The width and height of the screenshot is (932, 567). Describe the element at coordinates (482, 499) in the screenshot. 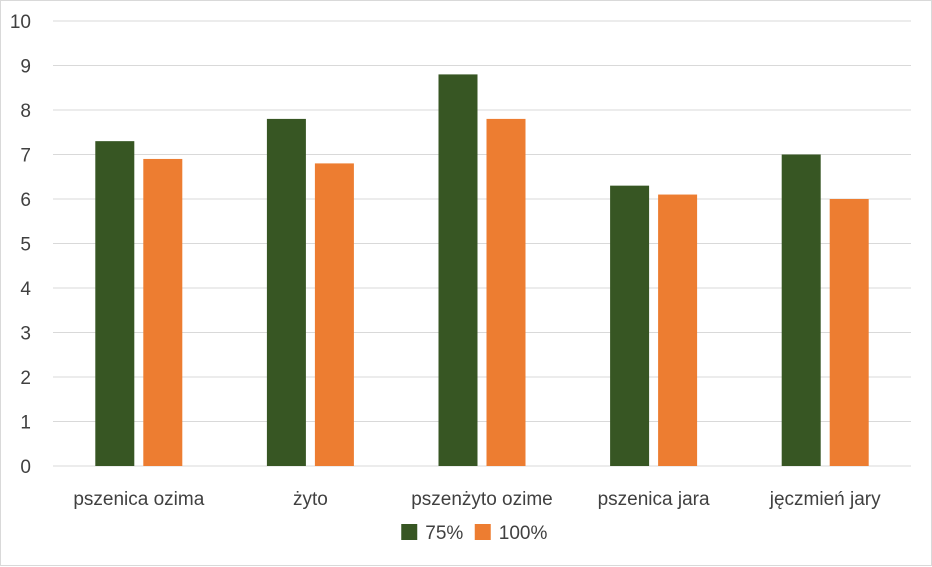

I see `x-category-label-2: pszenżyto ozime` at that location.